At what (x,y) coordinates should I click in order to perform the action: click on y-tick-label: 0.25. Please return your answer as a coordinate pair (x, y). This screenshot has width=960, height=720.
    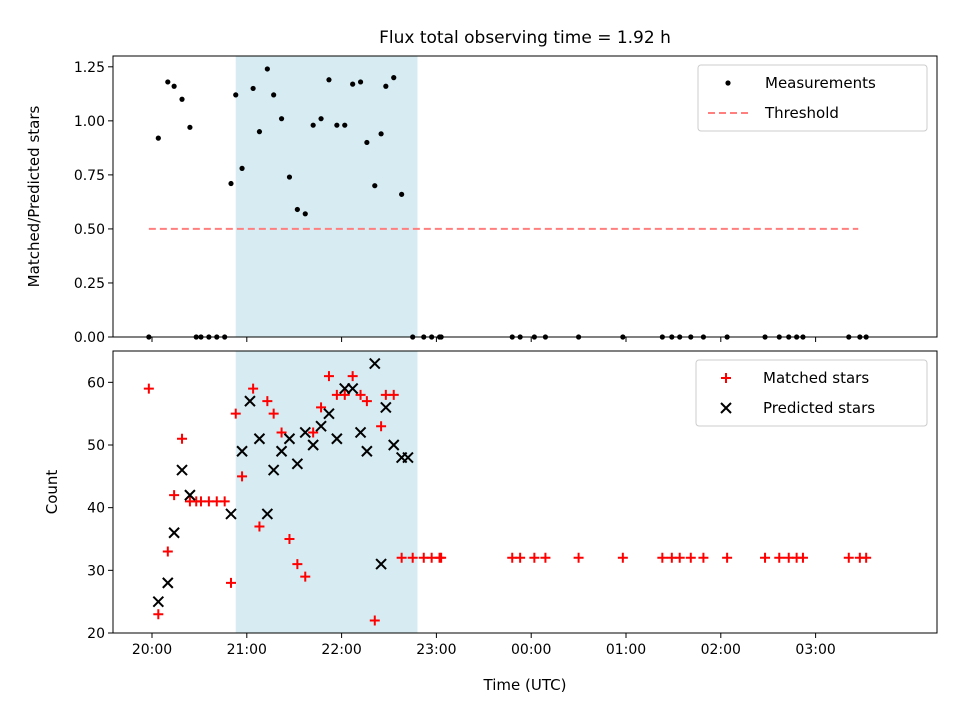
    Looking at the image, I should click on (89, 284).